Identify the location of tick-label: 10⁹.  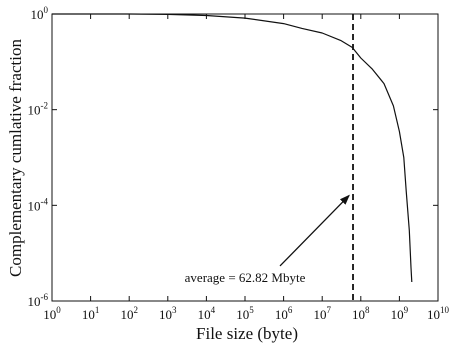
(400, 313).